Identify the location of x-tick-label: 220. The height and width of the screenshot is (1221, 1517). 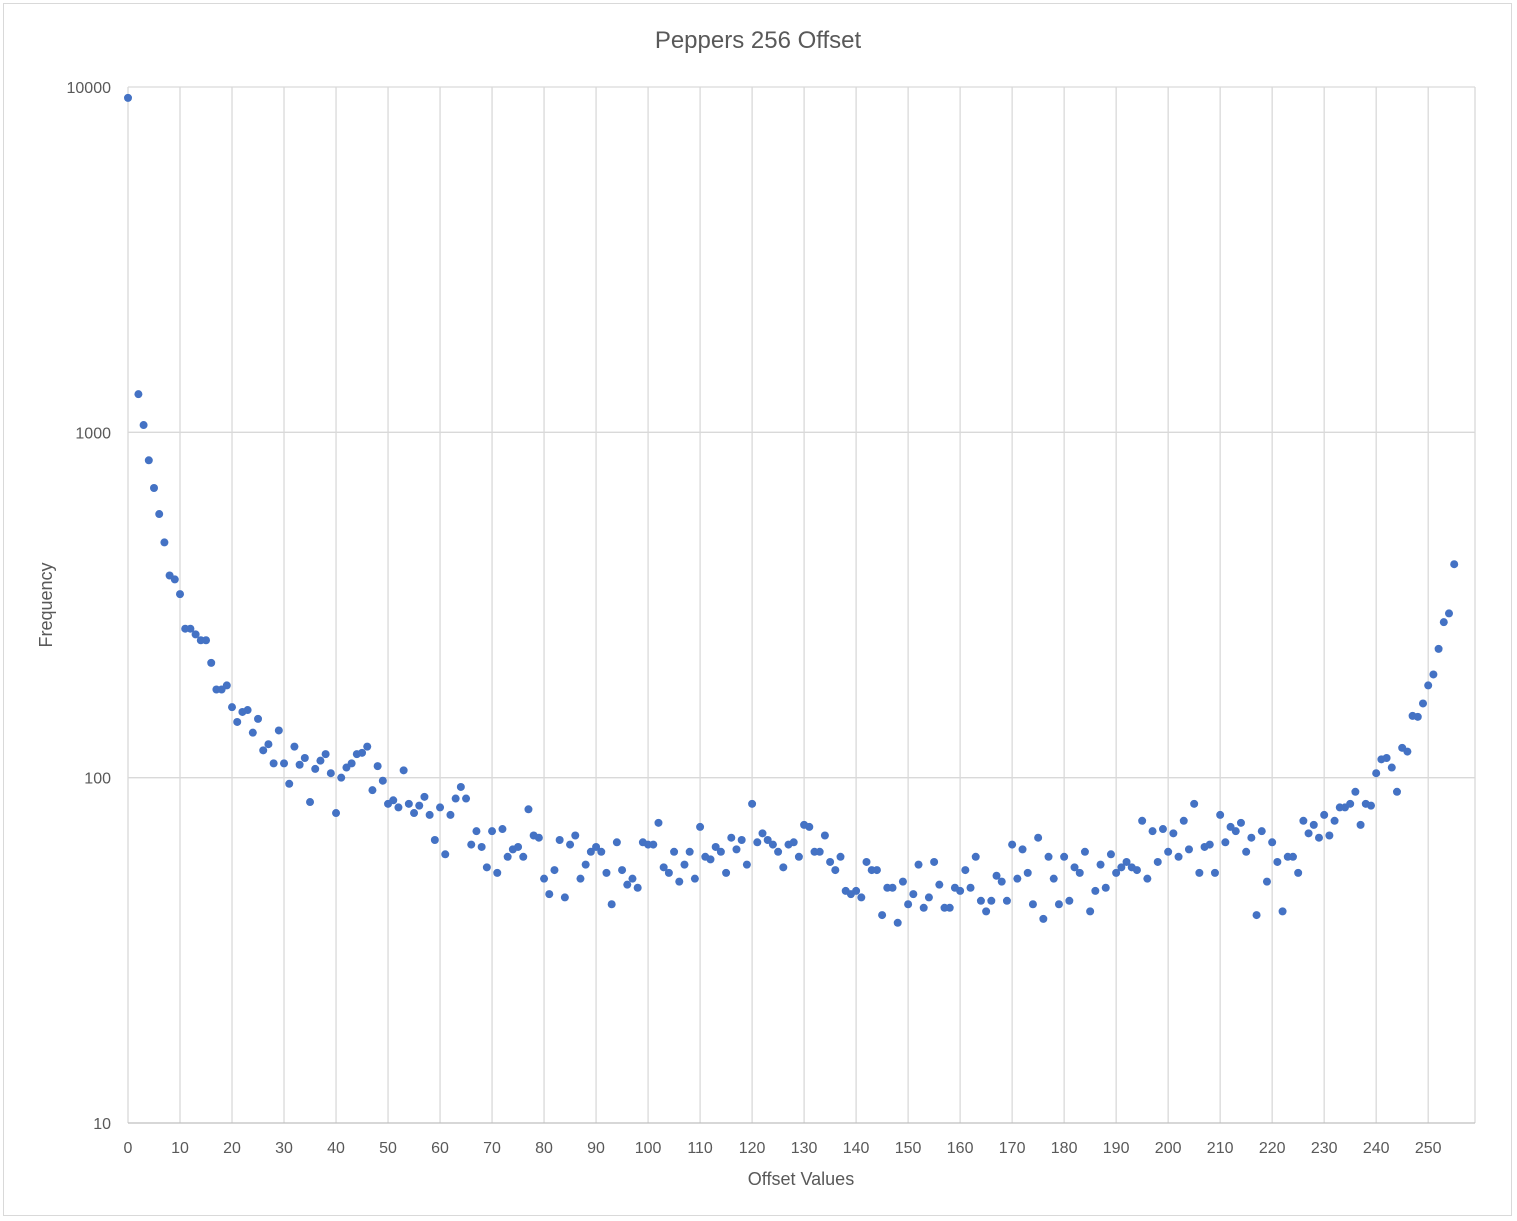
(1272, 1148).